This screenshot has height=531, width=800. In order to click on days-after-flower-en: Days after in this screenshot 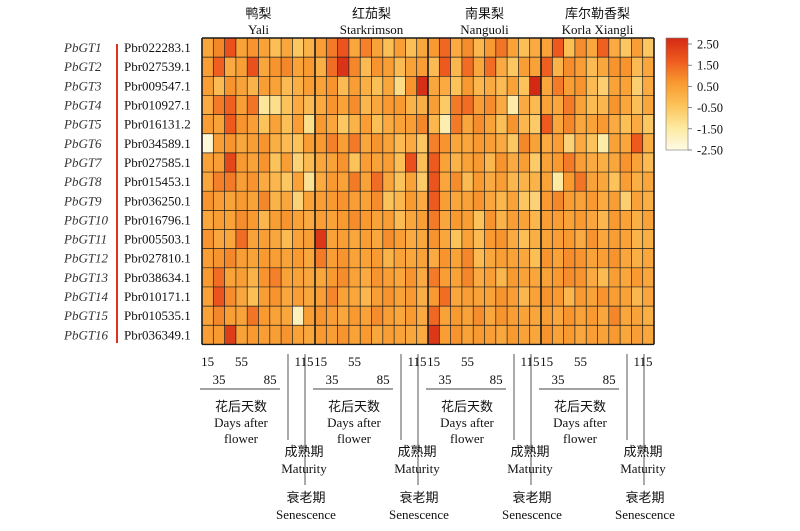, I will do `click(241, 422)`.